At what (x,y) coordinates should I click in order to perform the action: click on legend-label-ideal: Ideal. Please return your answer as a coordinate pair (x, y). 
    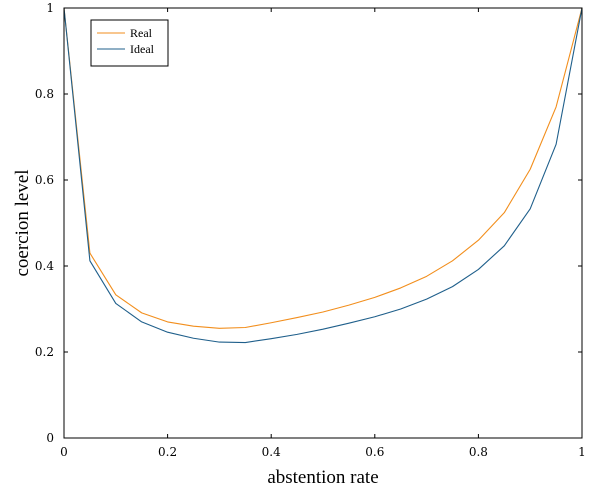
    Looking at the image, I should click on (142, 49).